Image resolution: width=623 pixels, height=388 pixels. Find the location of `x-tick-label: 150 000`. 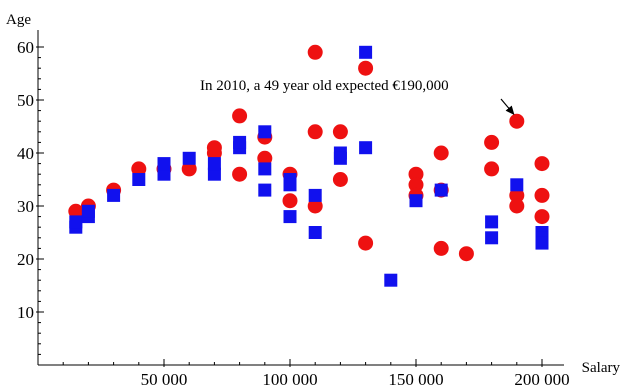

x-tick-label: 150 000 is located at coordinates (415, 379).